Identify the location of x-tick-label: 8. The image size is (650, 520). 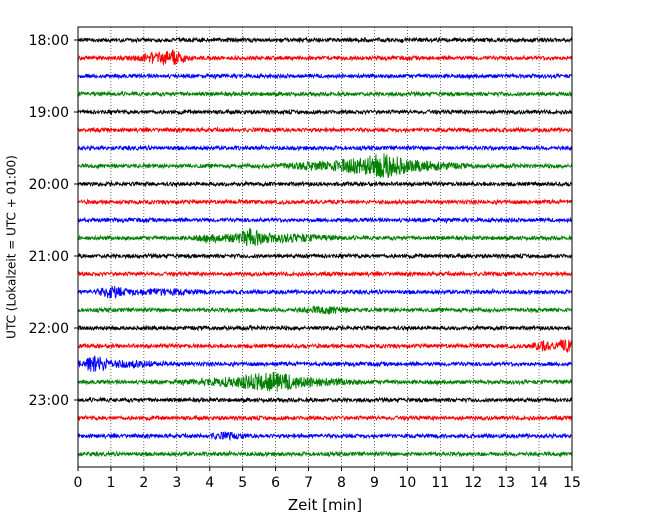
(341, 483).